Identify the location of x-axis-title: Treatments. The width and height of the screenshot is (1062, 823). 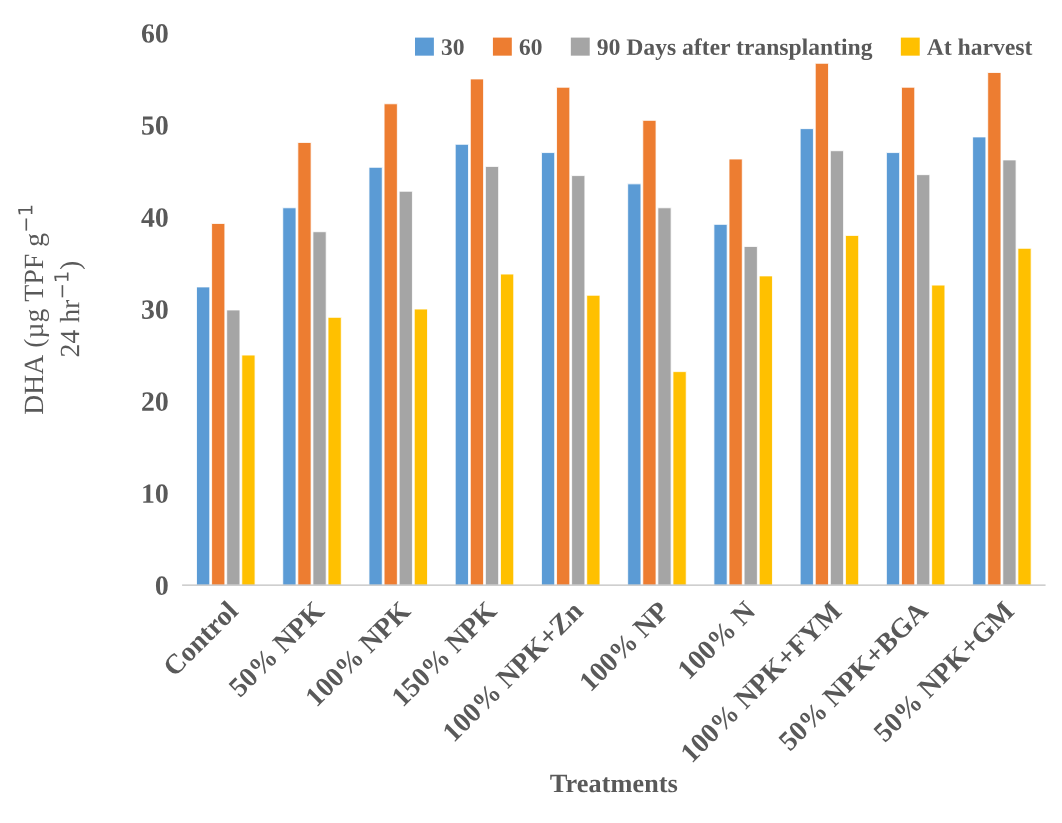
(614, 783).